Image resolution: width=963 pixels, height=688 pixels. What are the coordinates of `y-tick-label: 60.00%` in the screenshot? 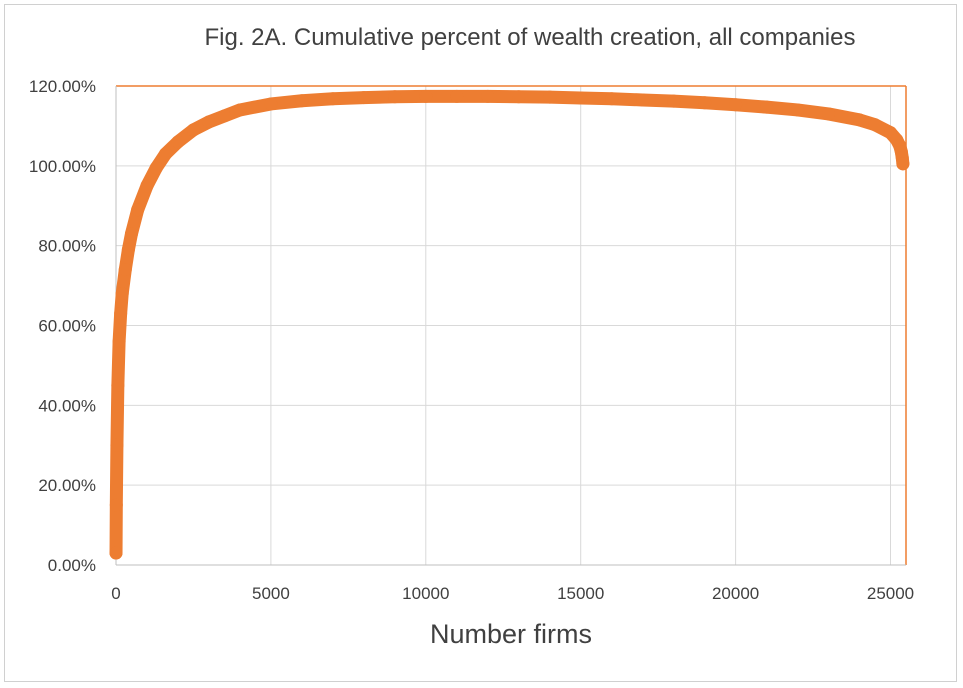 It's located at (67, 326).